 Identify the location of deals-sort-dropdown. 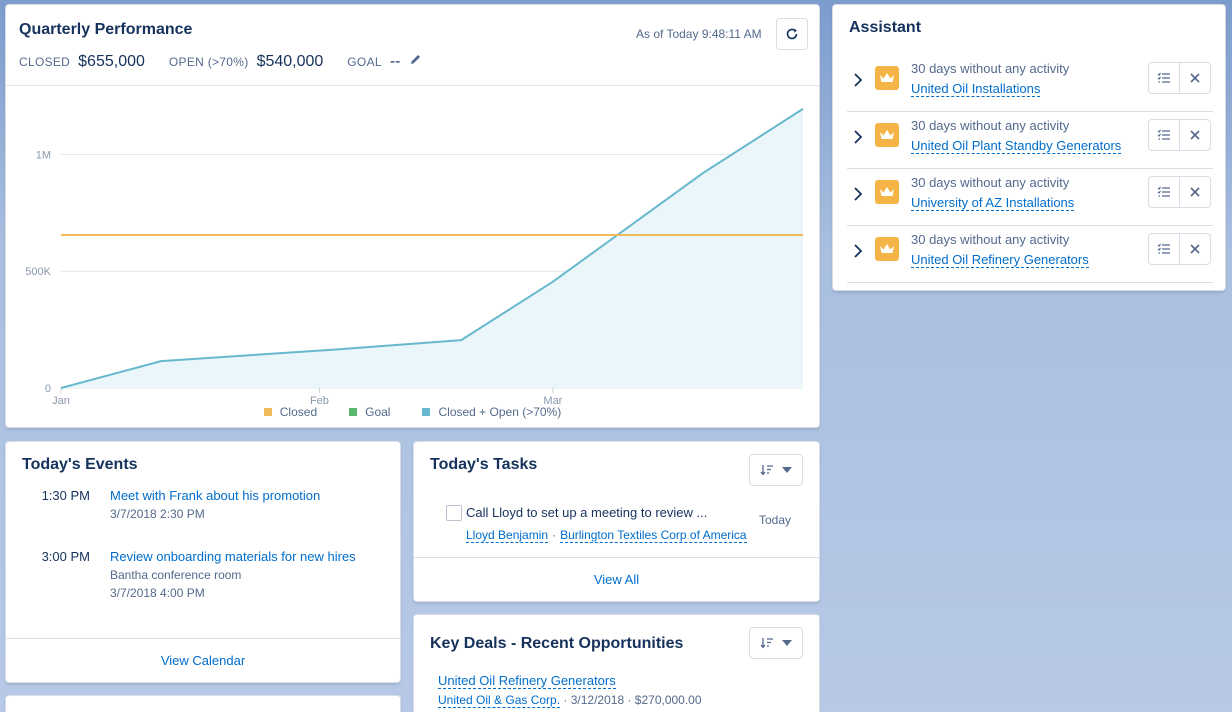
(776, 643).